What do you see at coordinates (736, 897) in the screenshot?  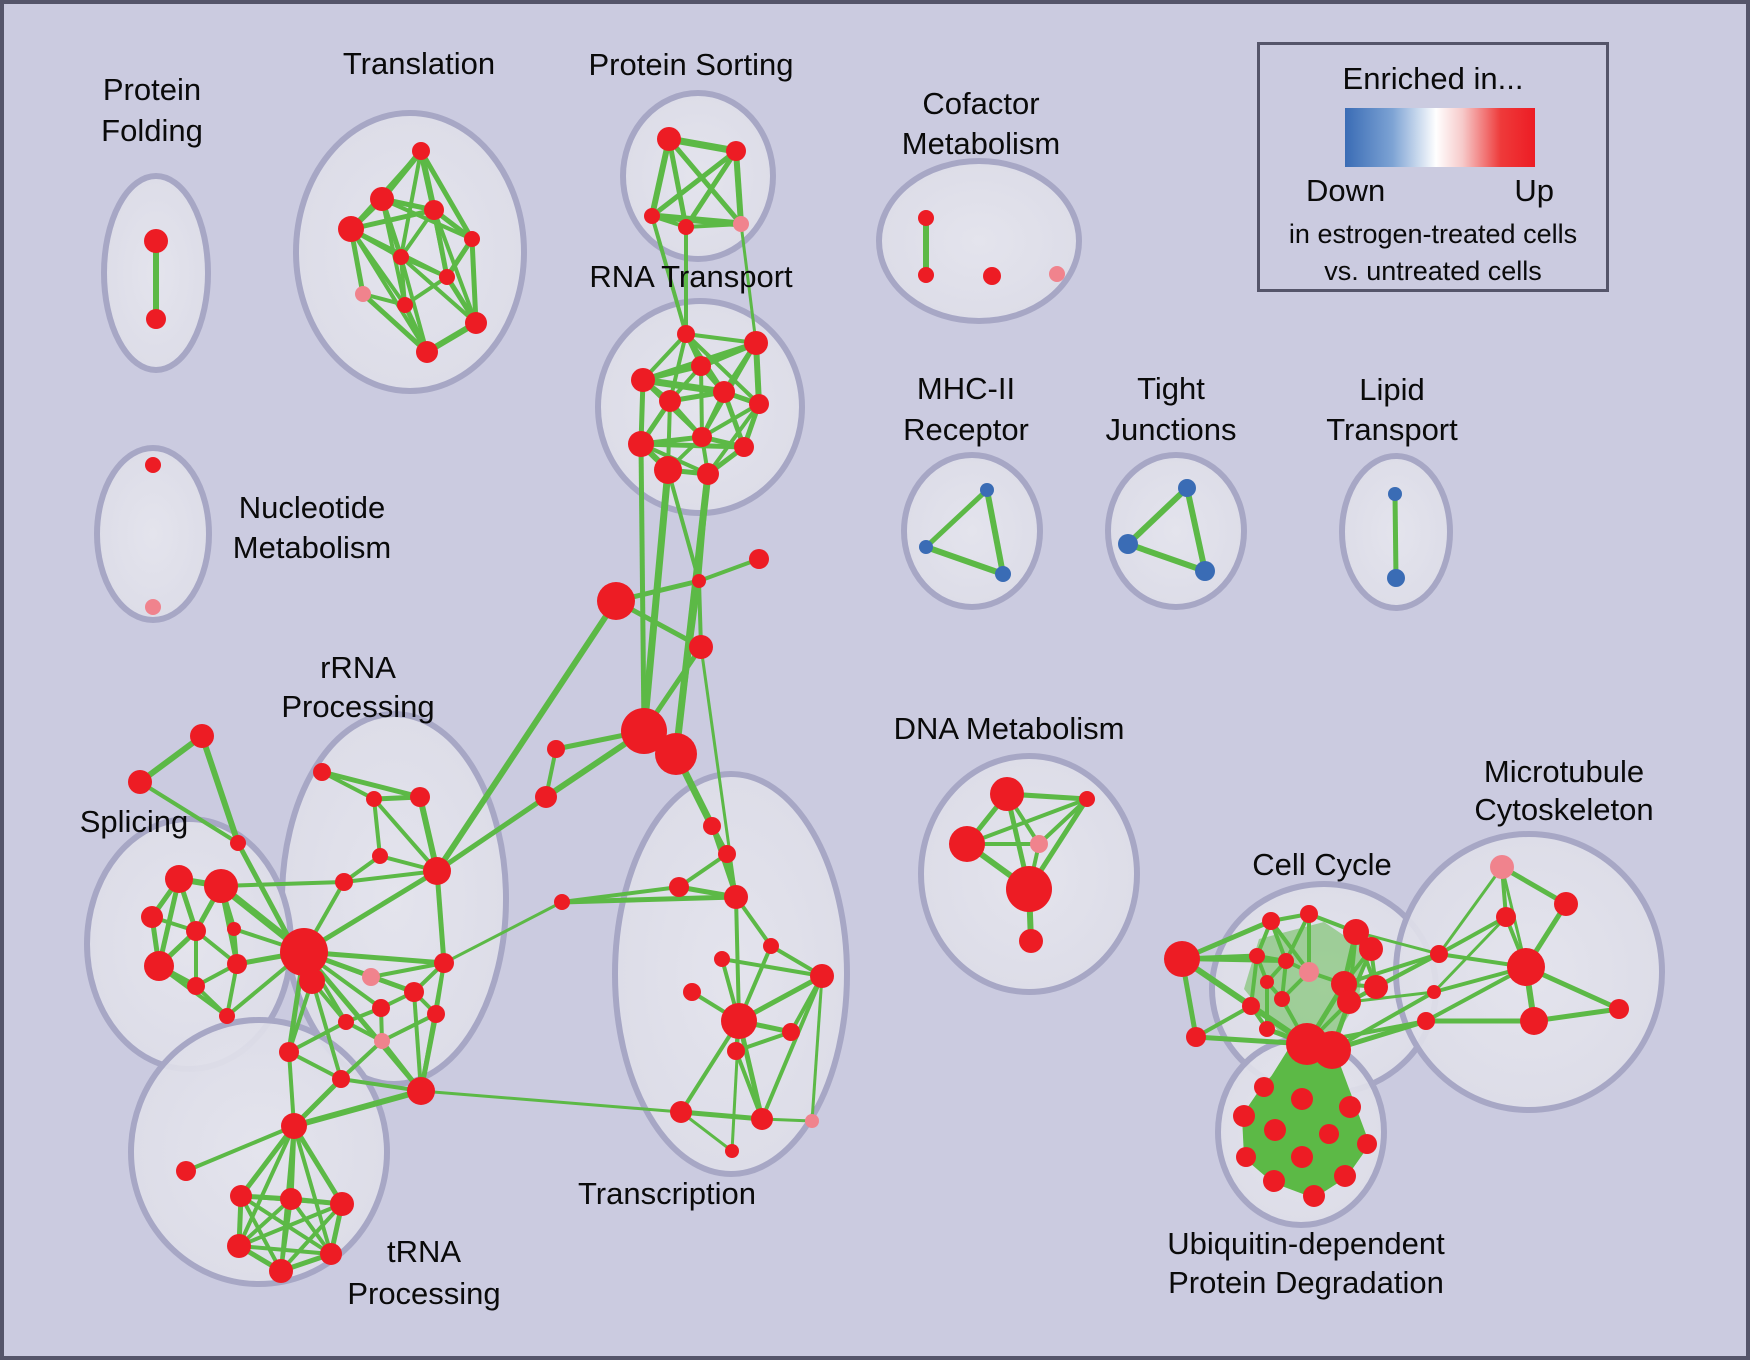 I see `node-x4` at bounding box center [736, 897].